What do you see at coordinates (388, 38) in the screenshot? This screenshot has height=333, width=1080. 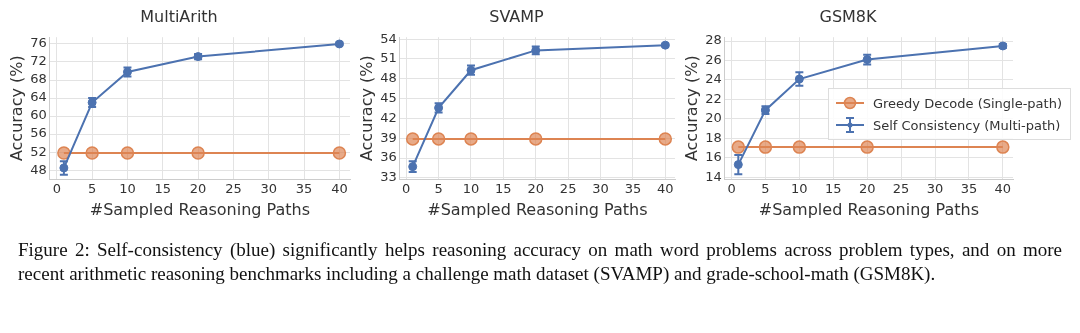 I see `y-tick-label: 54` at bounding box center [388, 38].